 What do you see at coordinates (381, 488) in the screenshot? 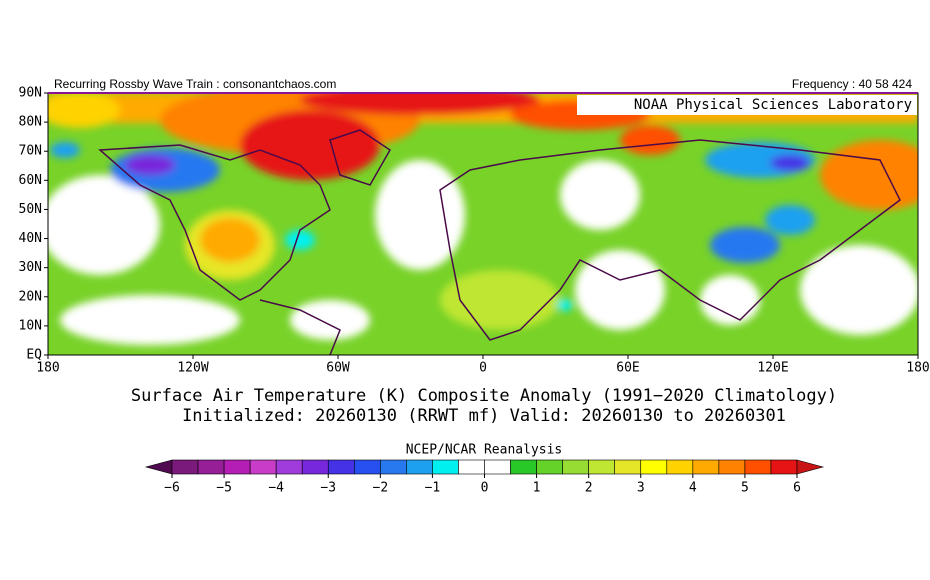
I see `colorbar-tick-label: −2` at bounding box center [381, 488].